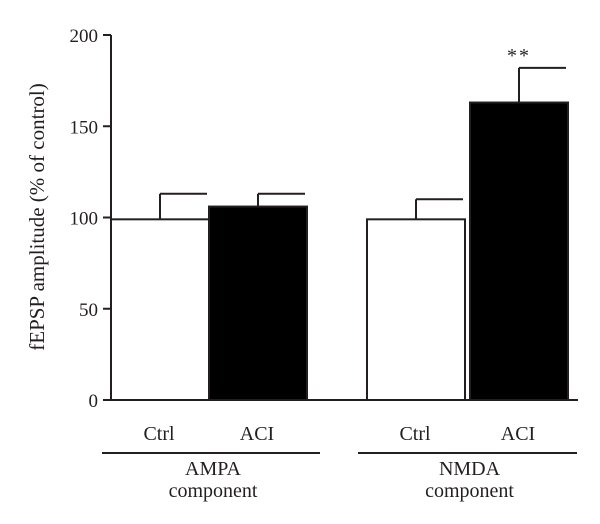  I want to click on bar-ampa-aci, so click(258, 303).